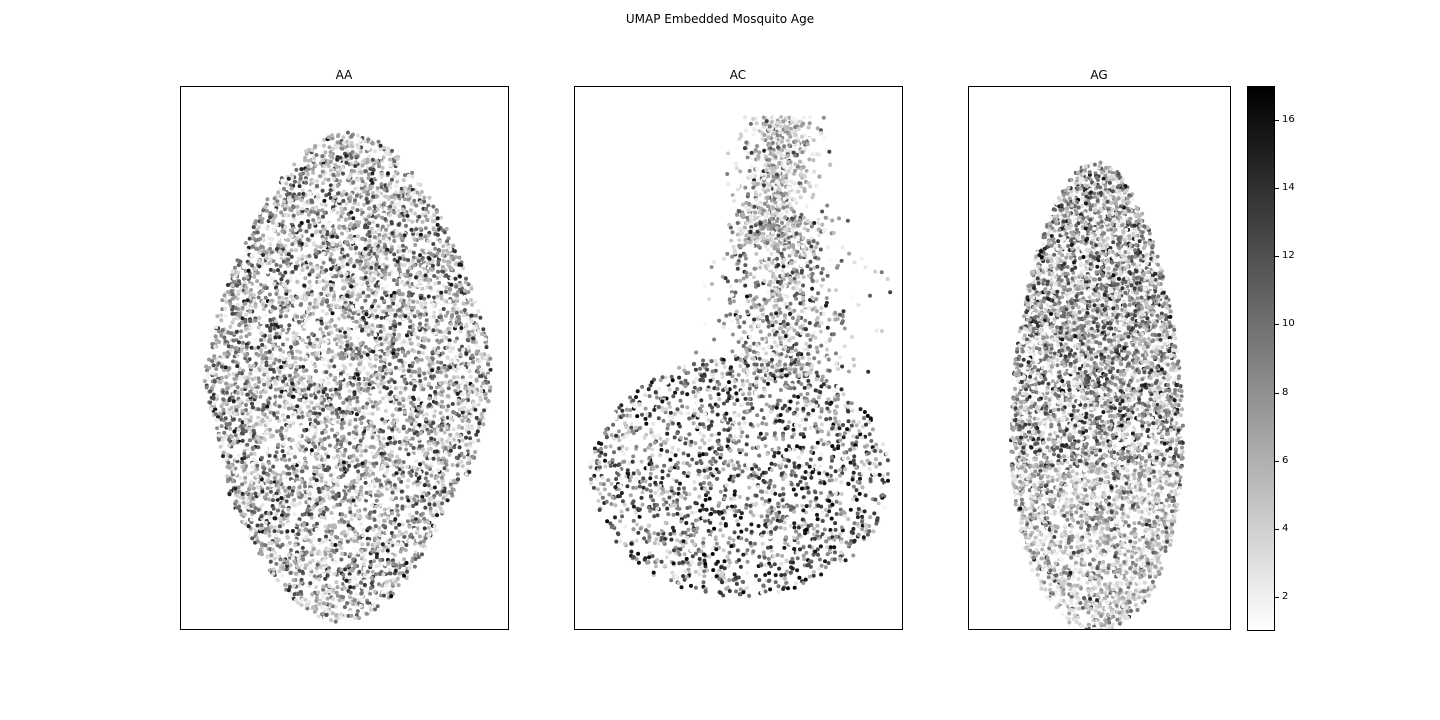  What do you see at coordinates (738, 75) in the screenshot?
I see `panel-title-ac: AC` at bounding box center [738, 75].